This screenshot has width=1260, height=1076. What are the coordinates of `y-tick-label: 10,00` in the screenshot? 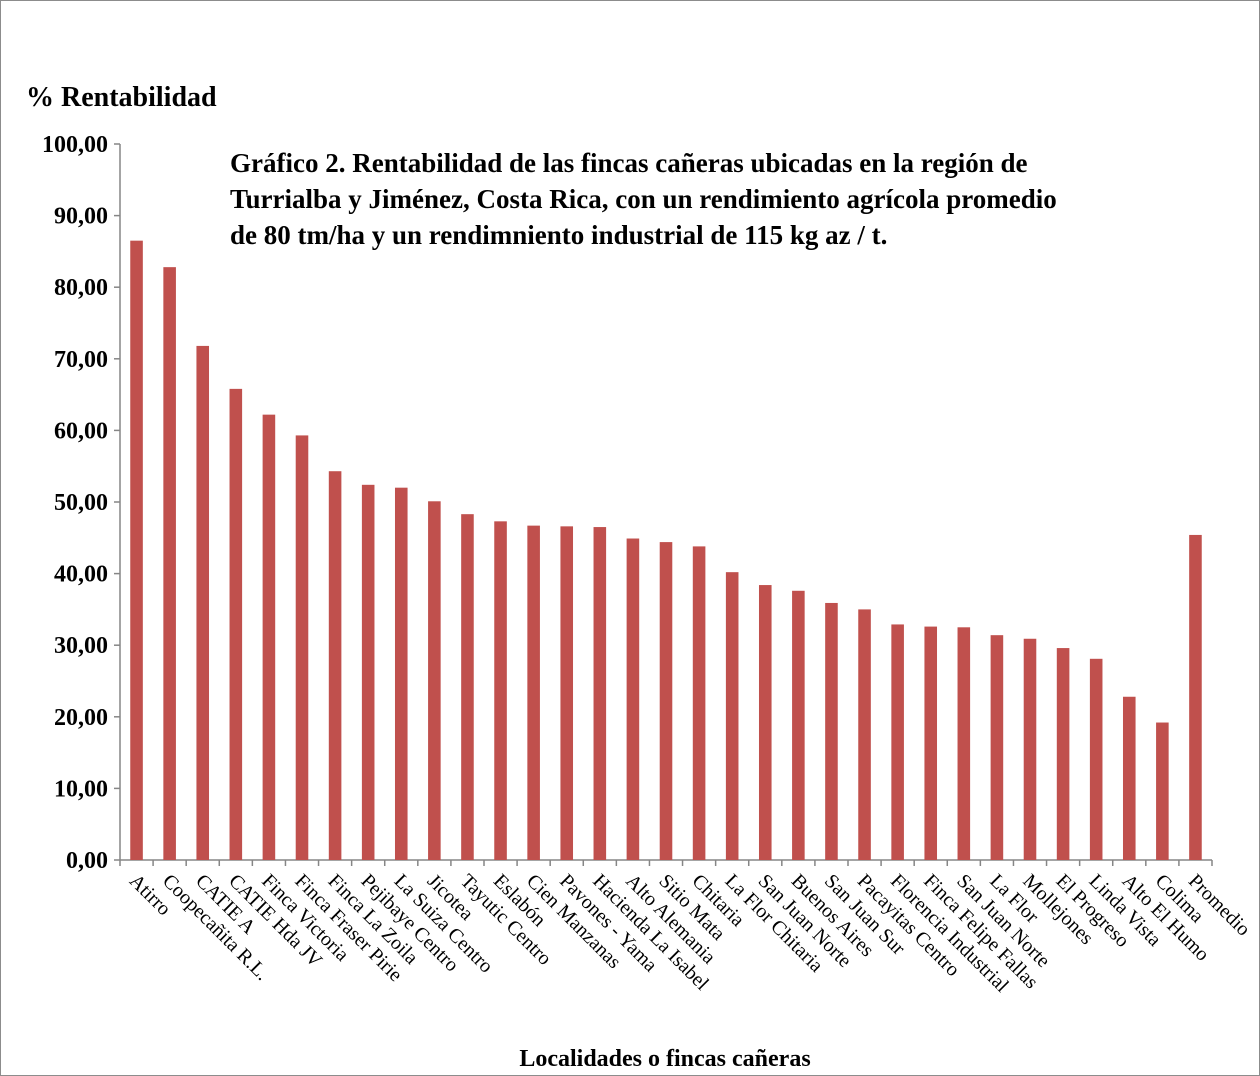 It's located at (81, 789).